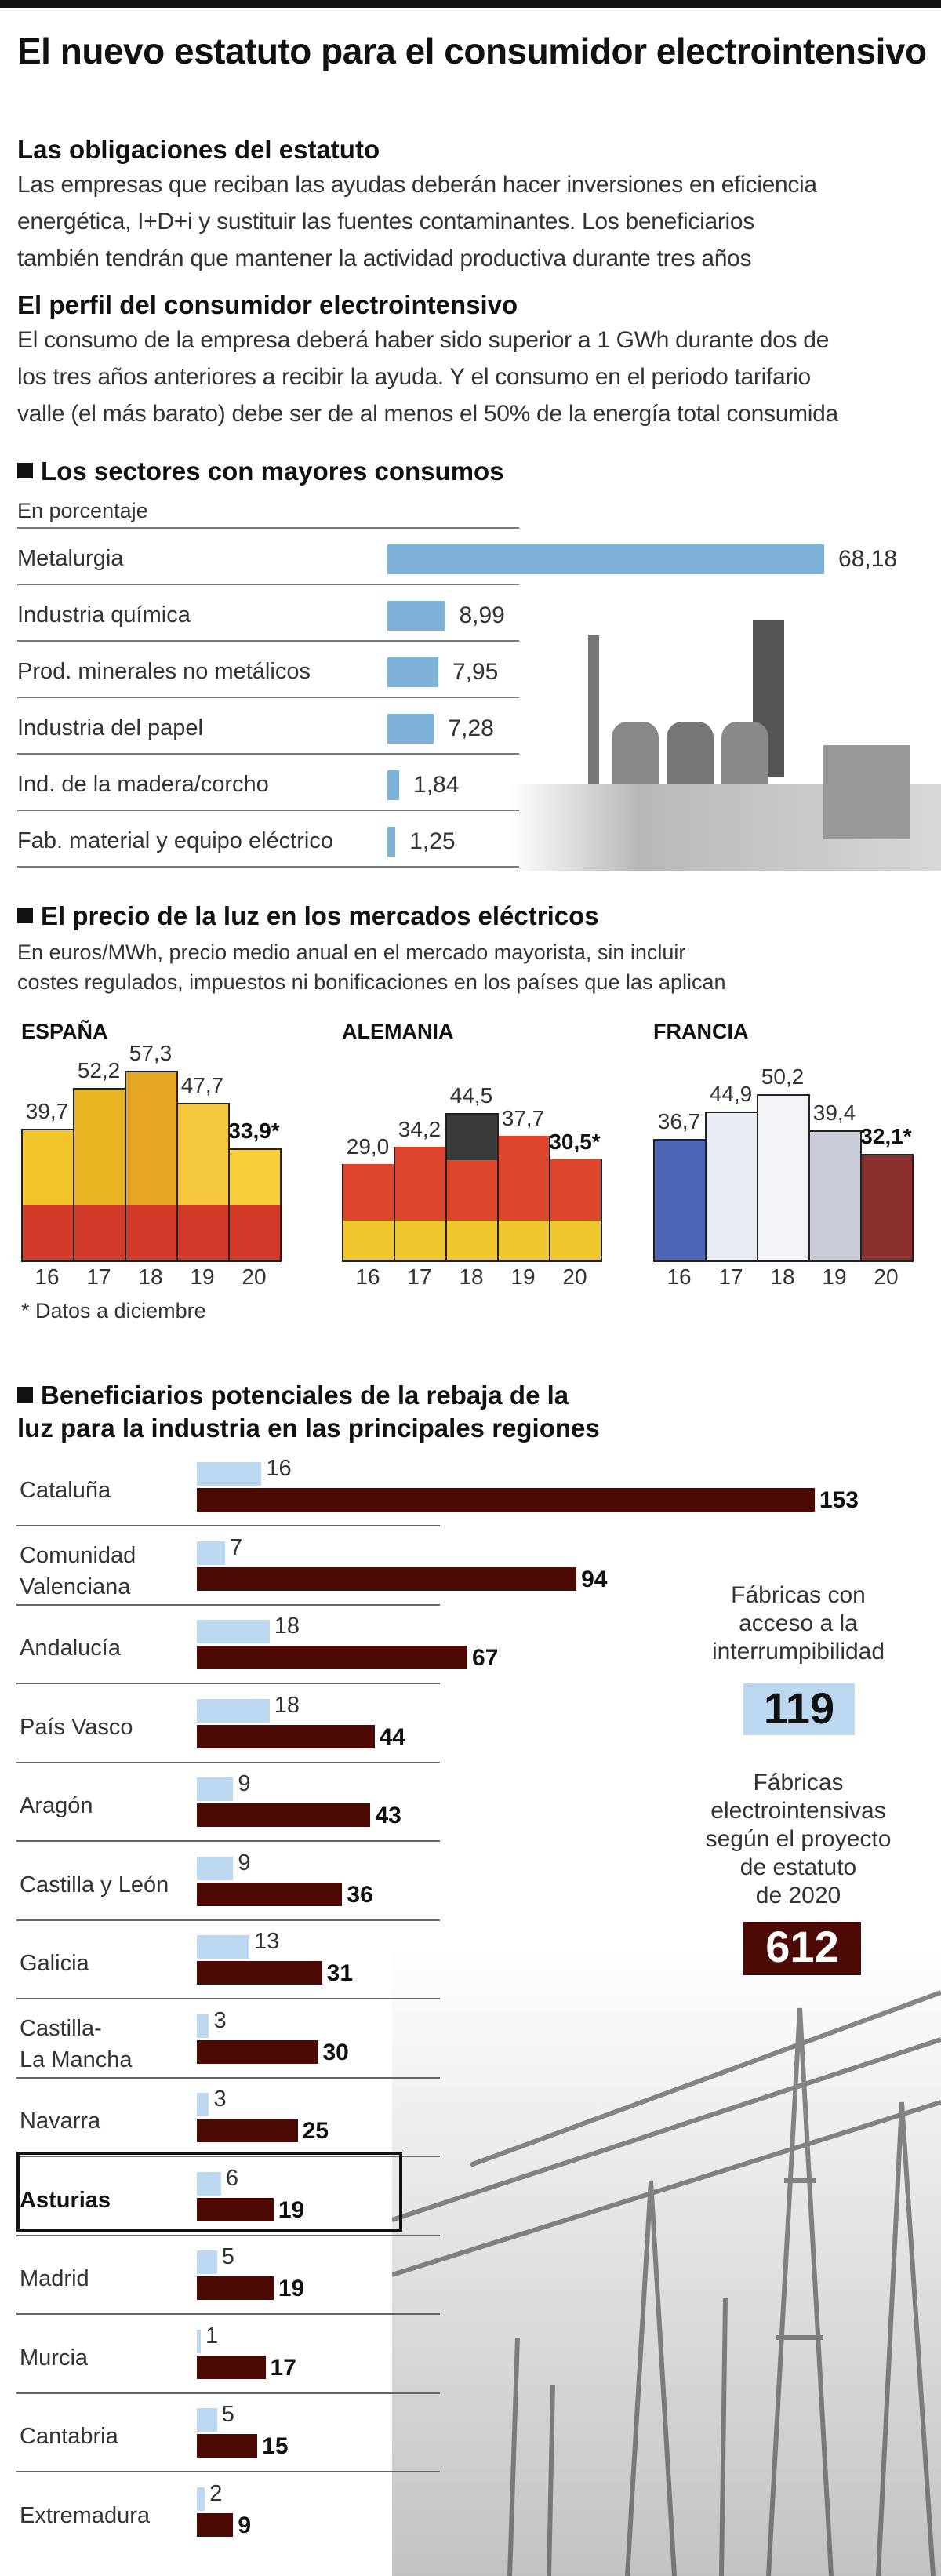  I want to click on region-label-line: Comunidad, so click(78, 1555).